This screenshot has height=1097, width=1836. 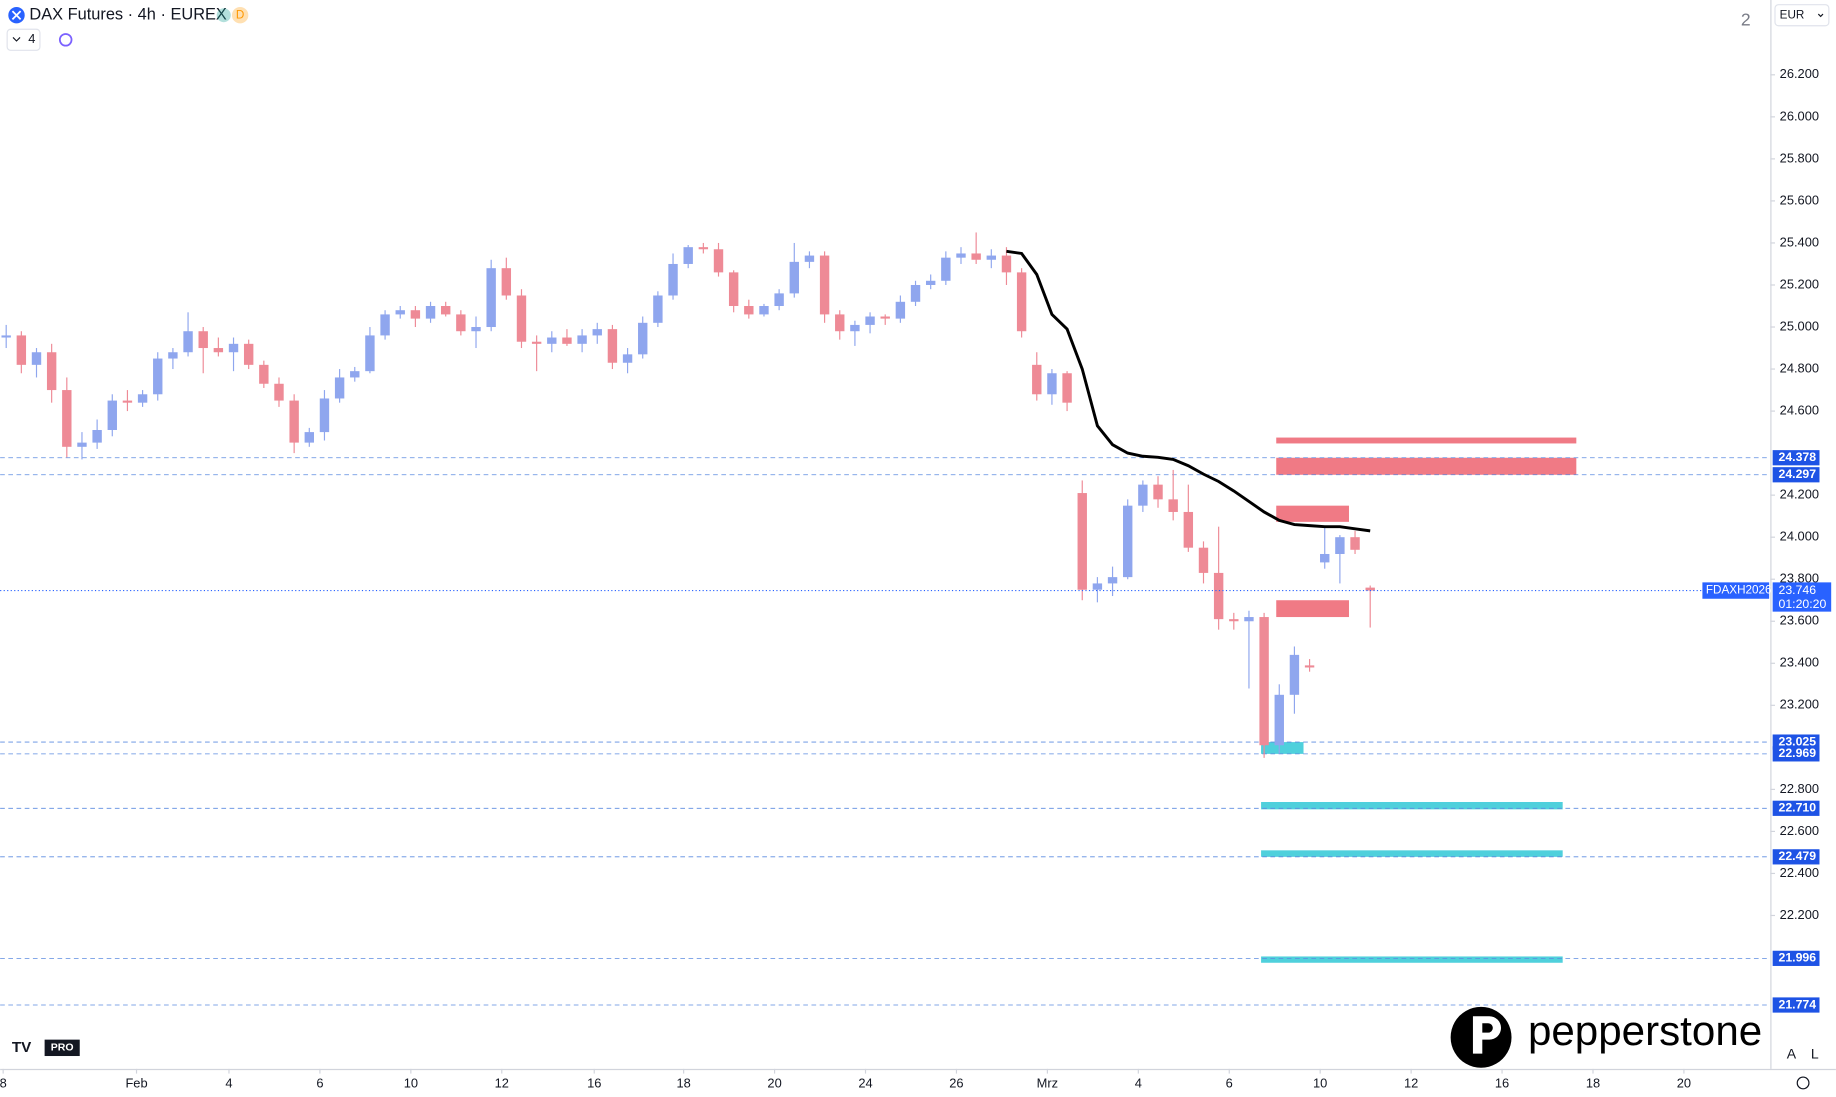 What do you see at coordinates (1411, 1083) in the screenshot?
I see `x-tick-label: 12` at bounding box center [1411, 1083].